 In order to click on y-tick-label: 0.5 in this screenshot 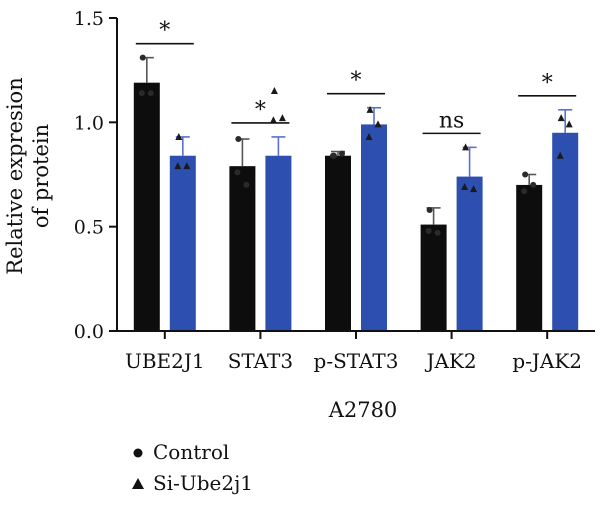, I will do `click(89, 228)`.